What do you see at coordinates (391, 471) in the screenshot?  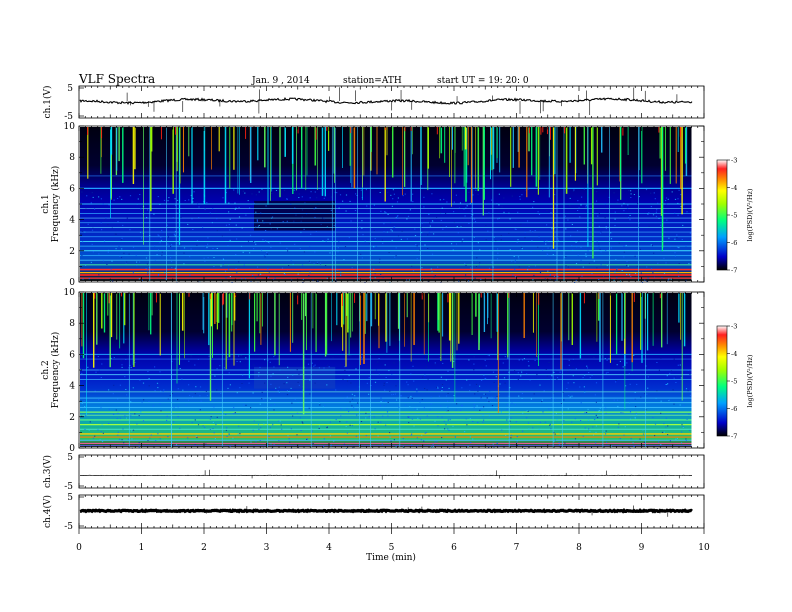 I see `waveform-bg` at bounding box center [391, 471].